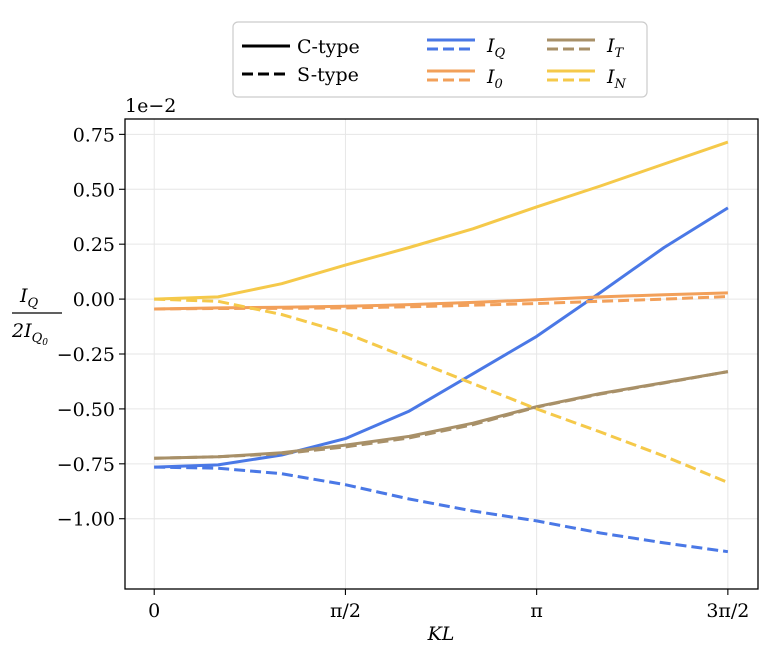  I want to click on legend-series-entries: IQ I0 IT IN, so click(527, 63).